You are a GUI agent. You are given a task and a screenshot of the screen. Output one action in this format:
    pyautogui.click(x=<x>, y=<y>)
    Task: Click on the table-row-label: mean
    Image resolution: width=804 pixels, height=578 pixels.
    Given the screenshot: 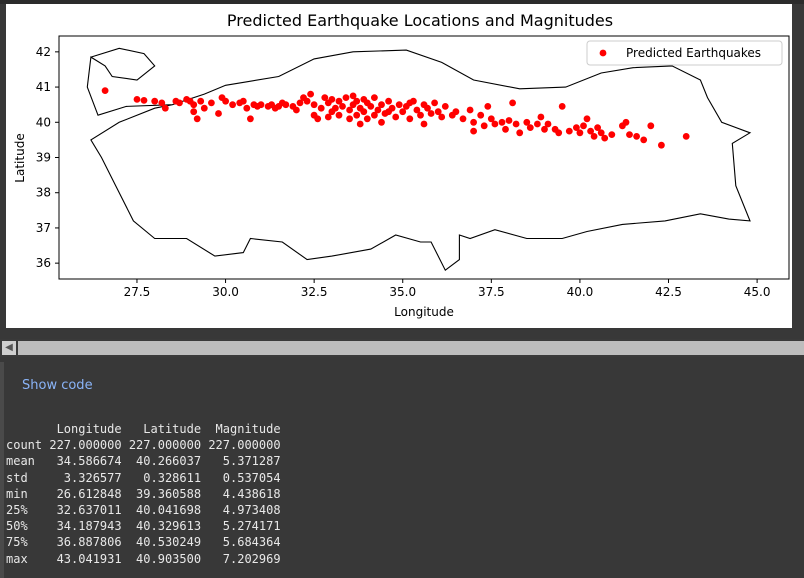 What is the action you would take?
    pyautogui.click(x=24, y=461)
    